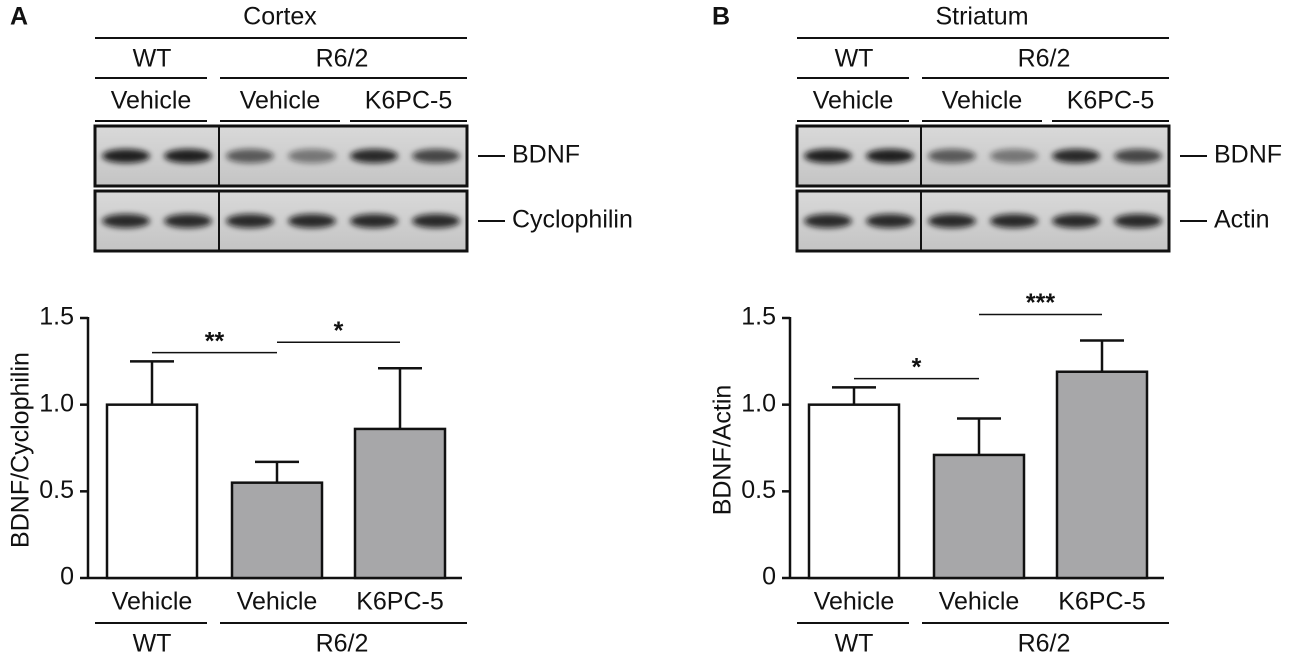 The image size is (1300, 658). Describe the element at coordinates (1040, 303) in the screenshot. I see `significance-label: ***` at that location.